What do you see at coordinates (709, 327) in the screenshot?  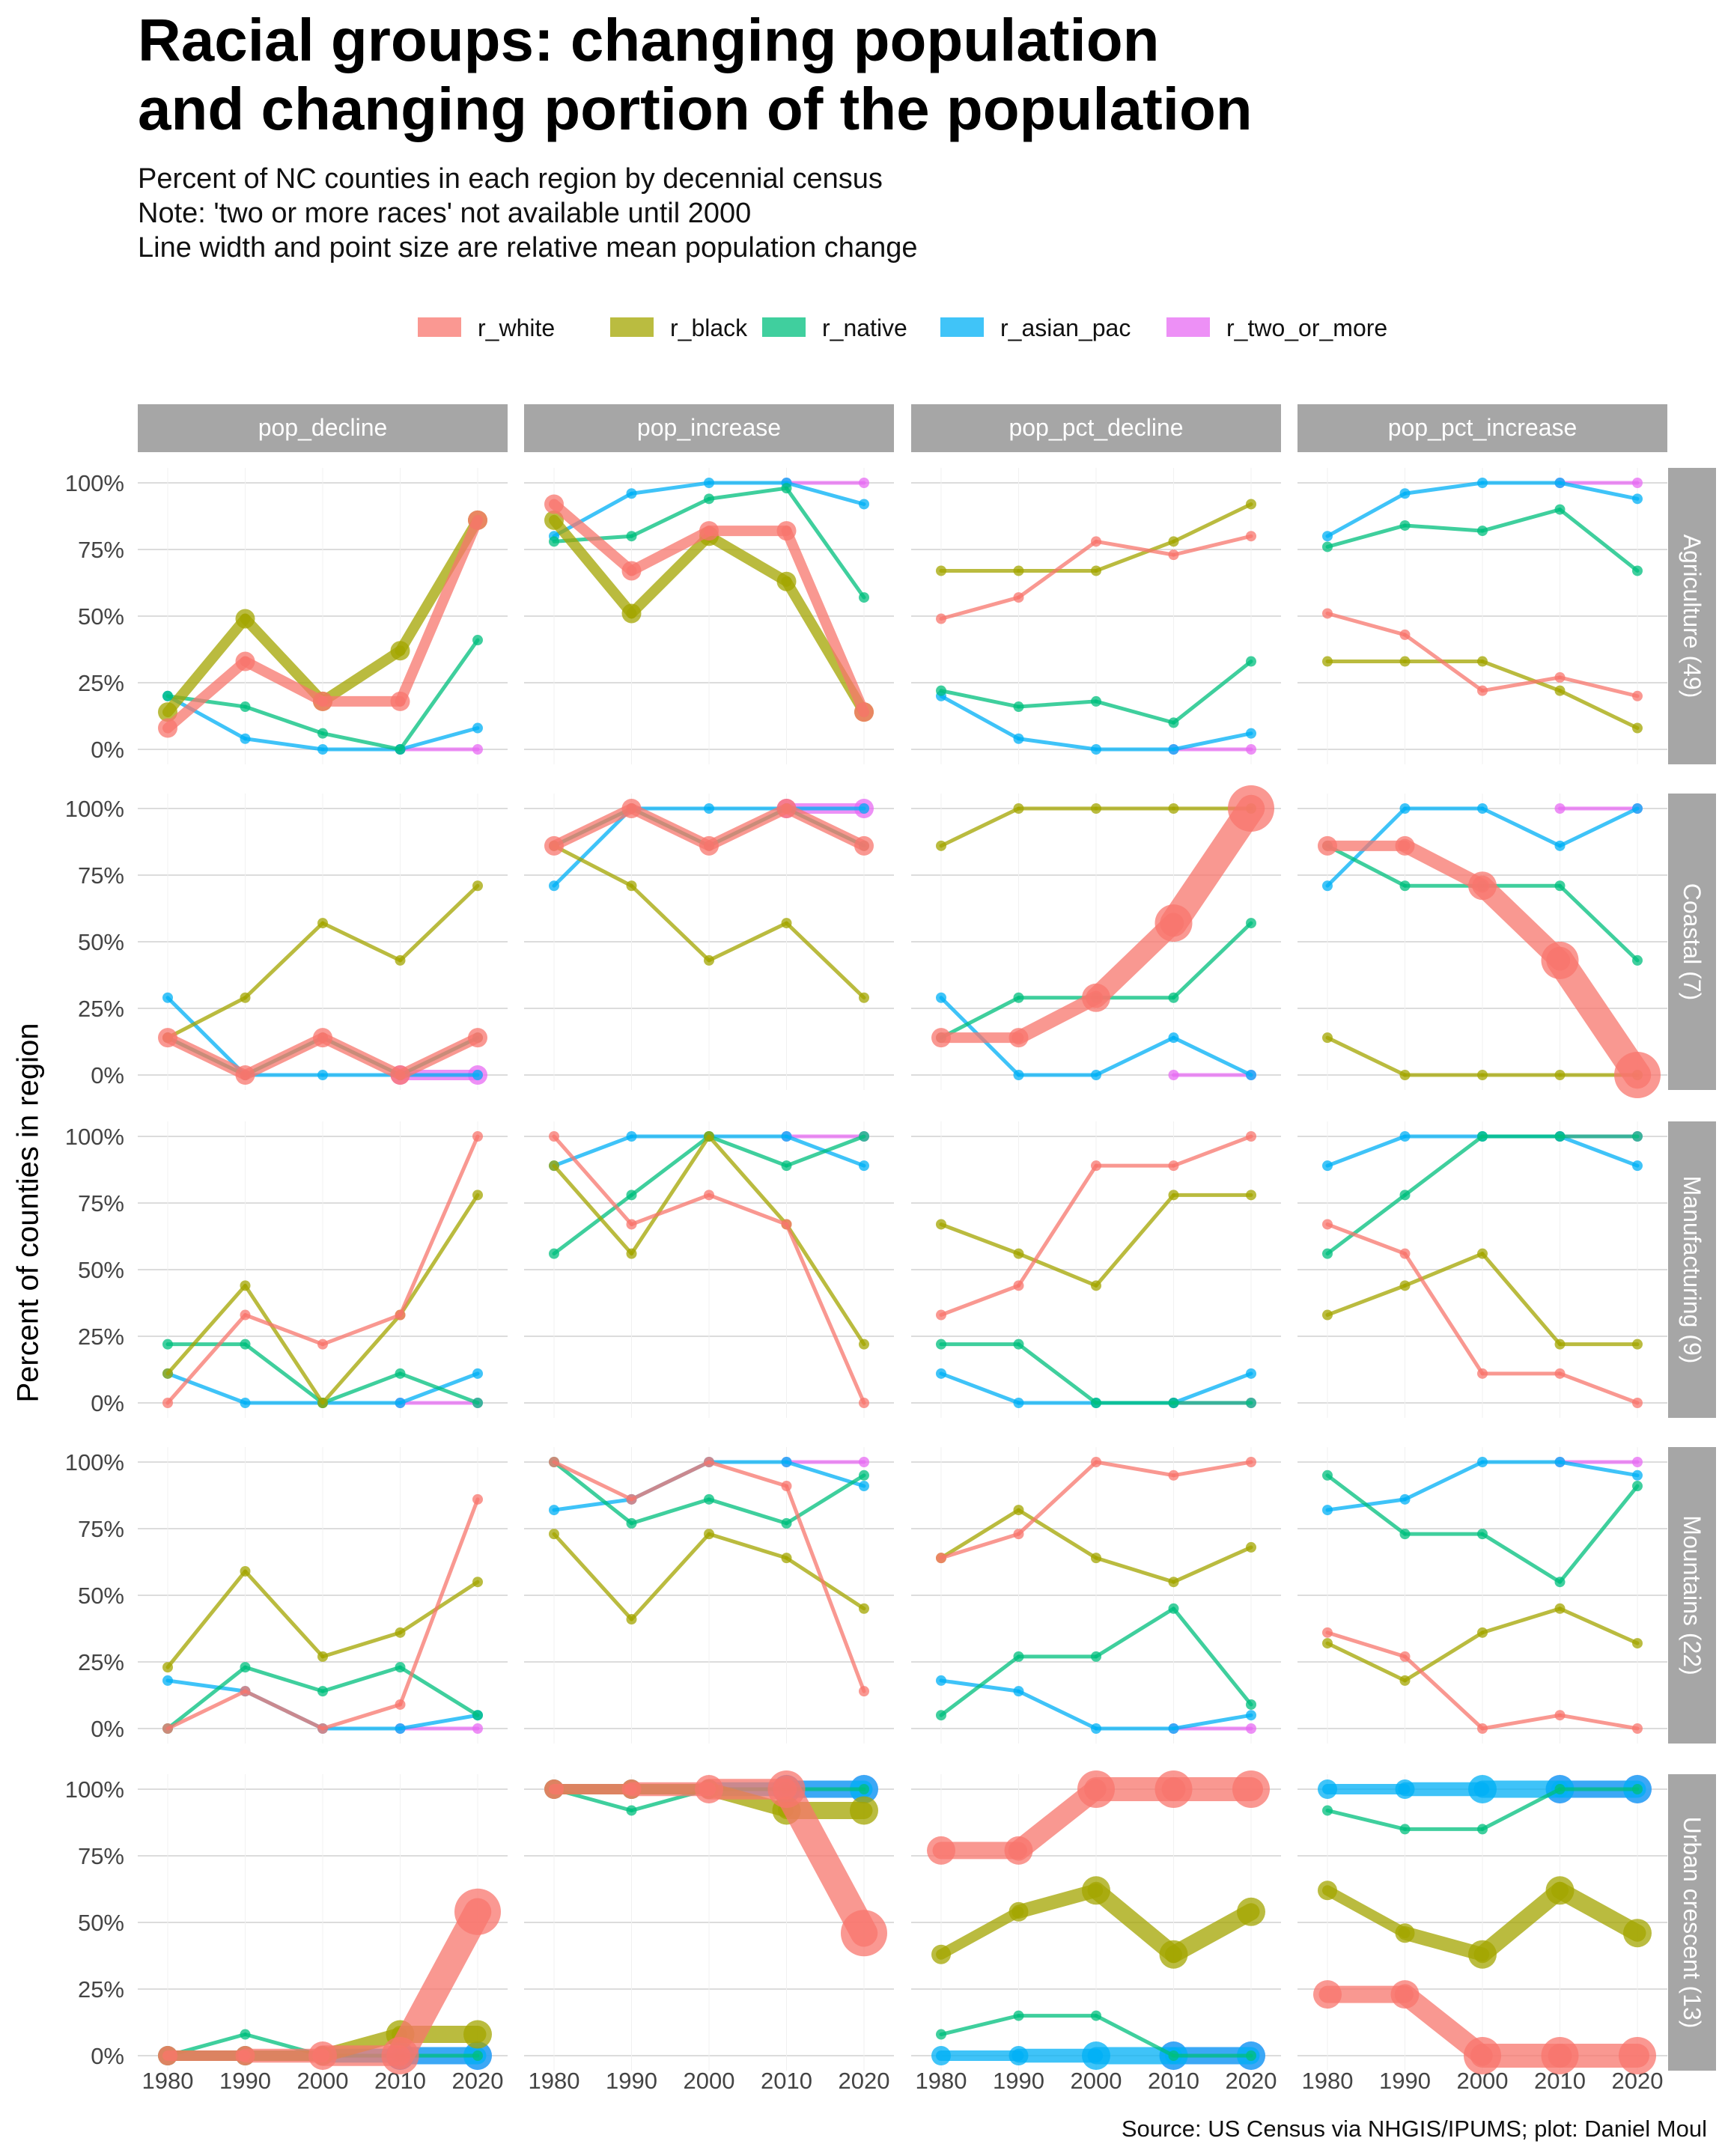 I see `legend-label-r_black: r_black` at bounding box center [709, 327].